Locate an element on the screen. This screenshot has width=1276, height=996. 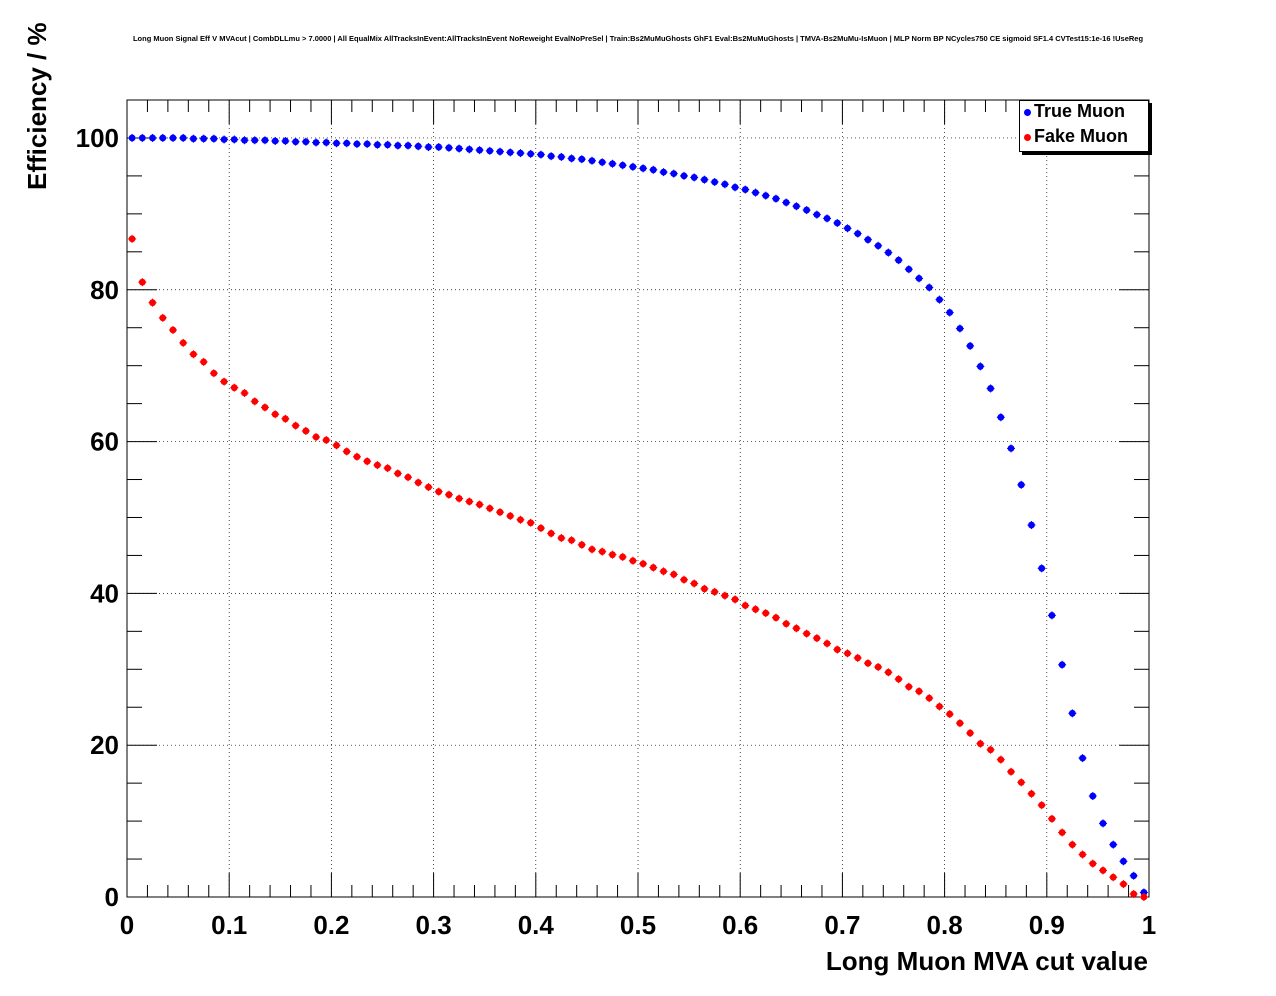
x-tick-label: 0.1 is located at coordinates (229, 925).